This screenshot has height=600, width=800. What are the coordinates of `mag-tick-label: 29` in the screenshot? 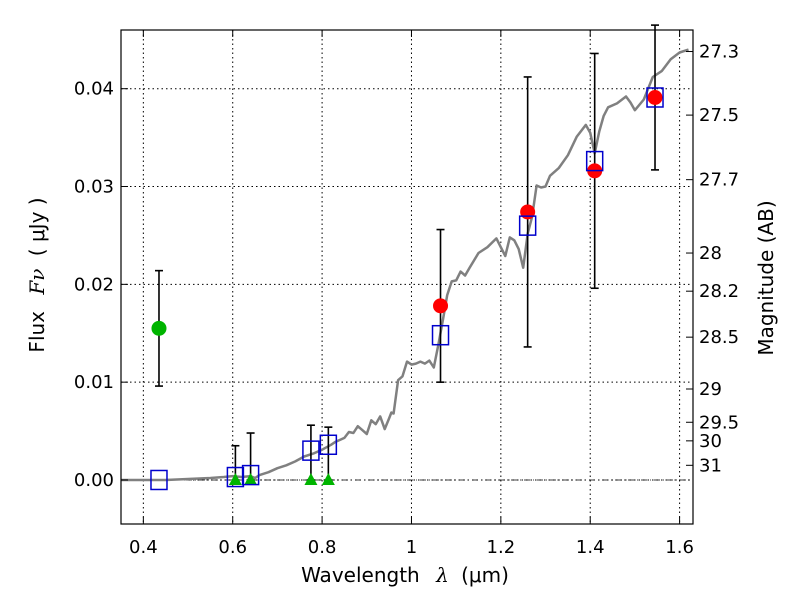 It's located at (710, 389).